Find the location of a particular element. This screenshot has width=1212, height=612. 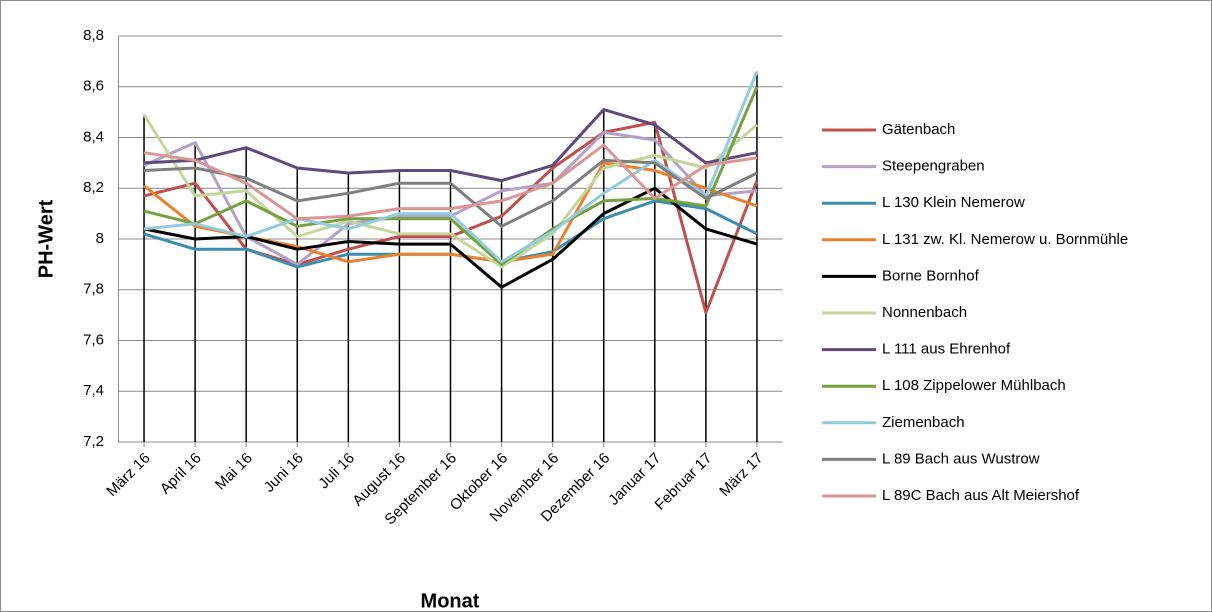

legend-label: L 89 Bach aus Wustrow is located at coordinates (961, 458).